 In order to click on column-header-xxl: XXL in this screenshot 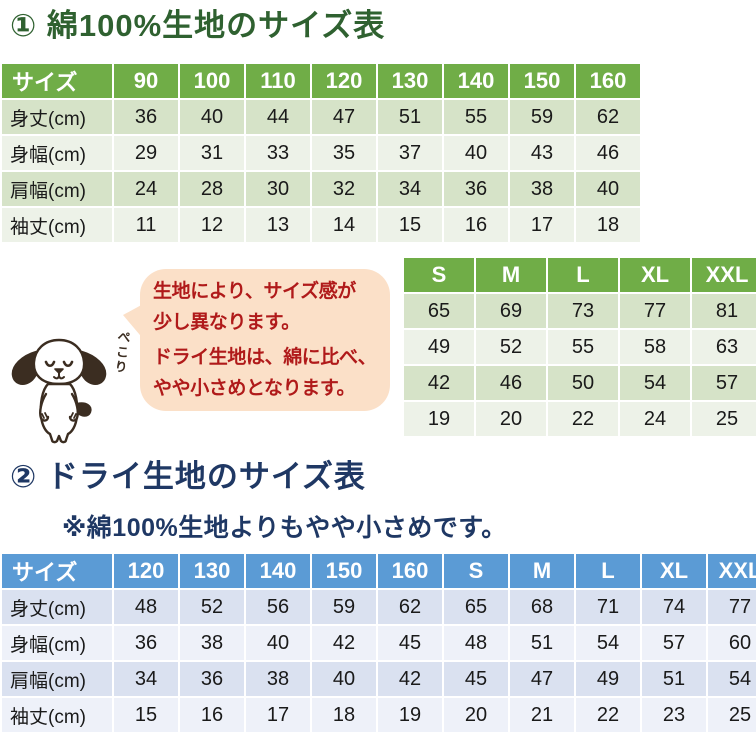, I will do `click(732, 571)`.